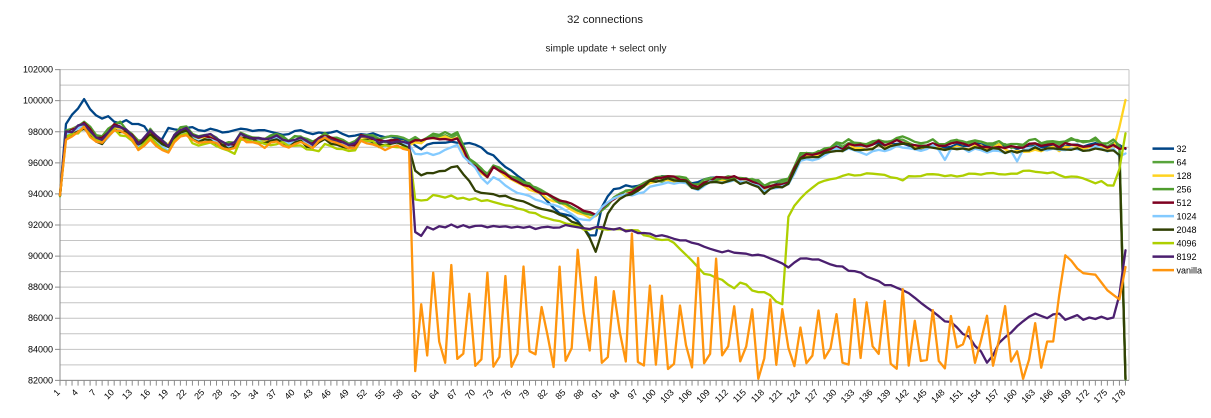 The height and width of the screenshot is (418, 1211). I want to click on svg-text: 46, so click(326, 394).